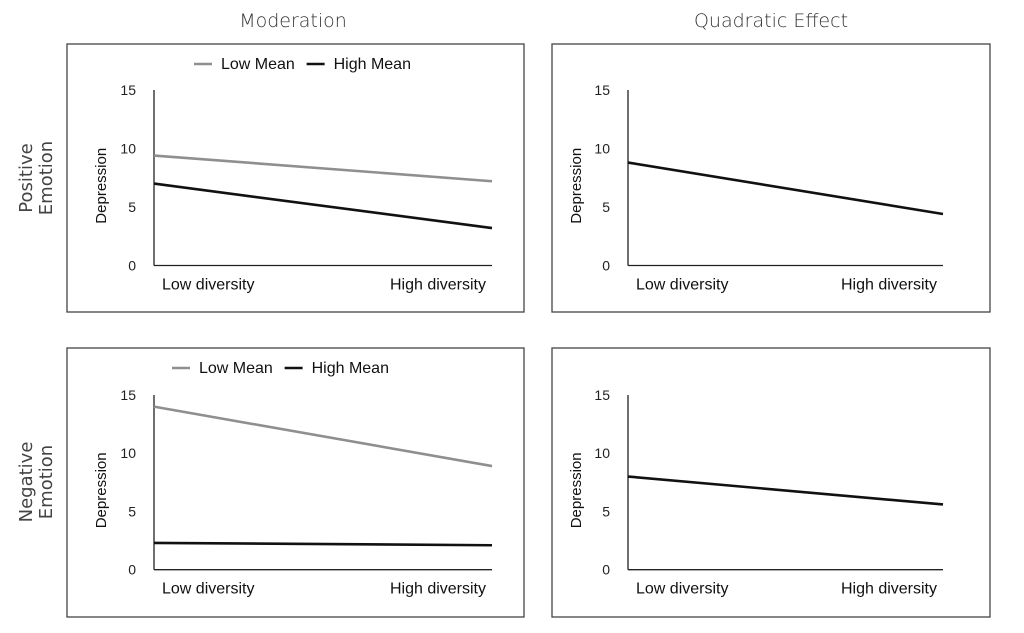 Image resolution: width=1024 pixels, height=633 pixels. What do you see at coordinates (26, 177) in the screenshot?
I see `row-title-line: Positive` at bounding box center [26, 177].